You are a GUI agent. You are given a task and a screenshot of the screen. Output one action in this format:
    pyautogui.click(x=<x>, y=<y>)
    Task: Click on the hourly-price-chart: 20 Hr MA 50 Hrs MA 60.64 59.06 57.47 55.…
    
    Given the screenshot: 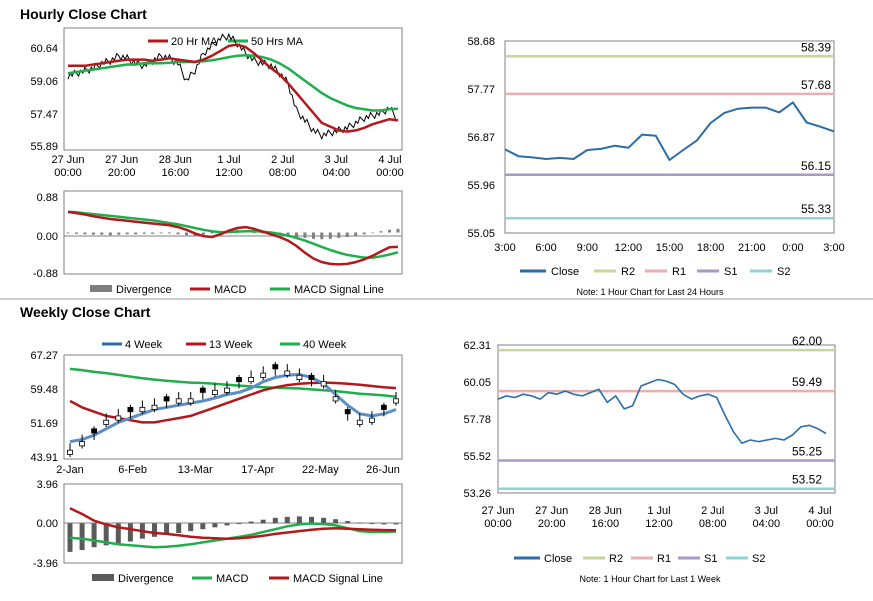 What is the action you would take?
    pyautogui.click(x=217, y=103)
    